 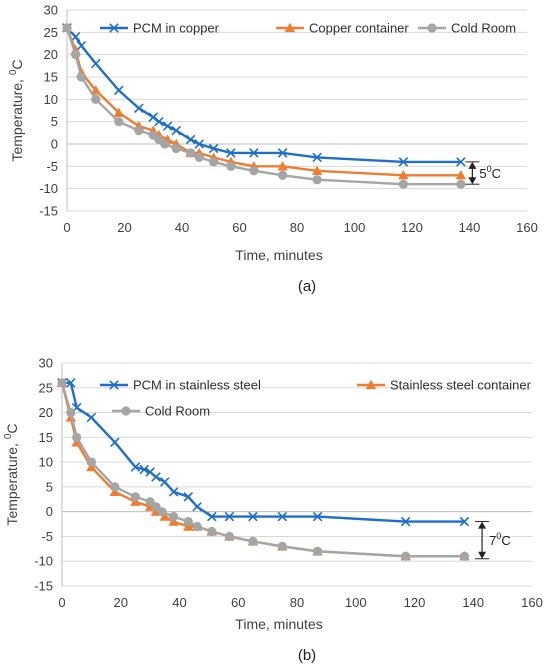 What do you see at coordinates (307, 655) in the screenshot?
I see `figure-caption: (b)` at bounding box center [307, 655].